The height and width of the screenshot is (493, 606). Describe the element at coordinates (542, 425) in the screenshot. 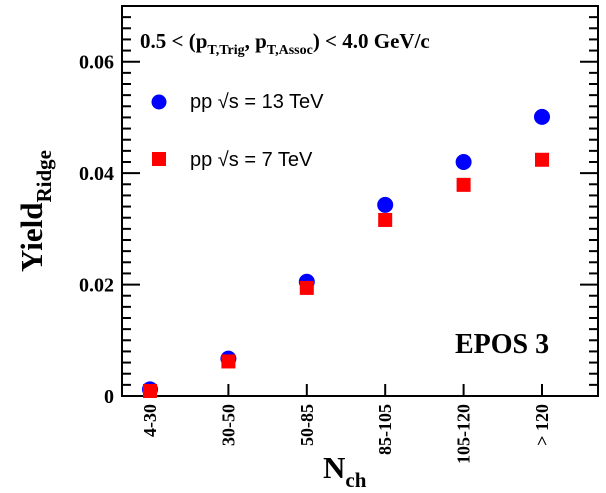

I see `x-tick-label: > 120` at that location.